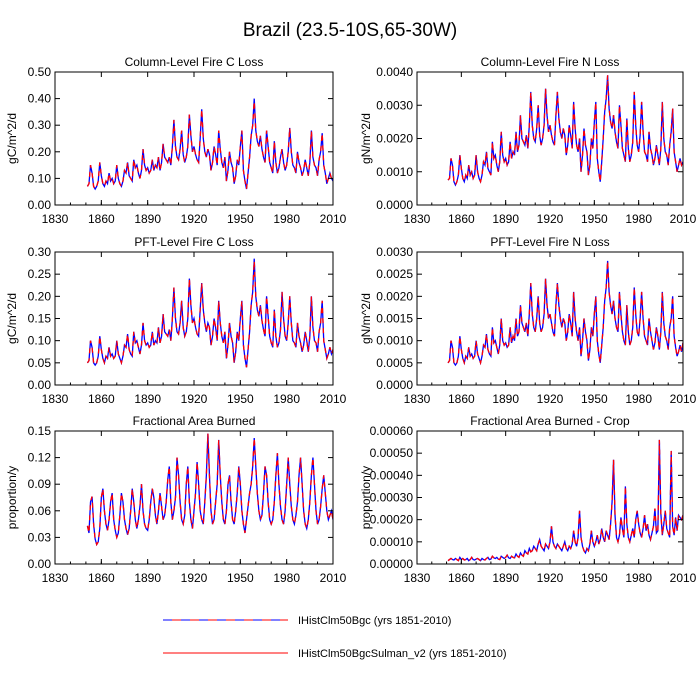 This screenshot has width=700, height=700. Describe the element at coordinates (374, 621) in the screenshot. I see `legend-label: IHistClm50Bgc (yrs 1851-2010)` at that location.